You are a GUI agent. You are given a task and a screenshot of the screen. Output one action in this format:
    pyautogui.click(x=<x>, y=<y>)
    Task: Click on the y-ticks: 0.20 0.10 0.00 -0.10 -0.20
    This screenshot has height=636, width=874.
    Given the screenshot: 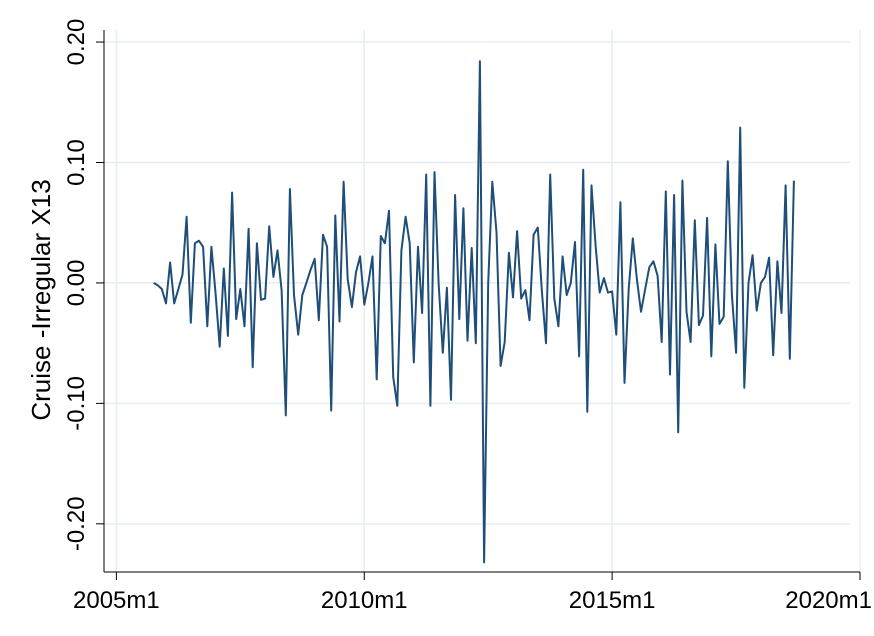 What is the action you would take?
    pyautogui.click(x=83, y=285)
    